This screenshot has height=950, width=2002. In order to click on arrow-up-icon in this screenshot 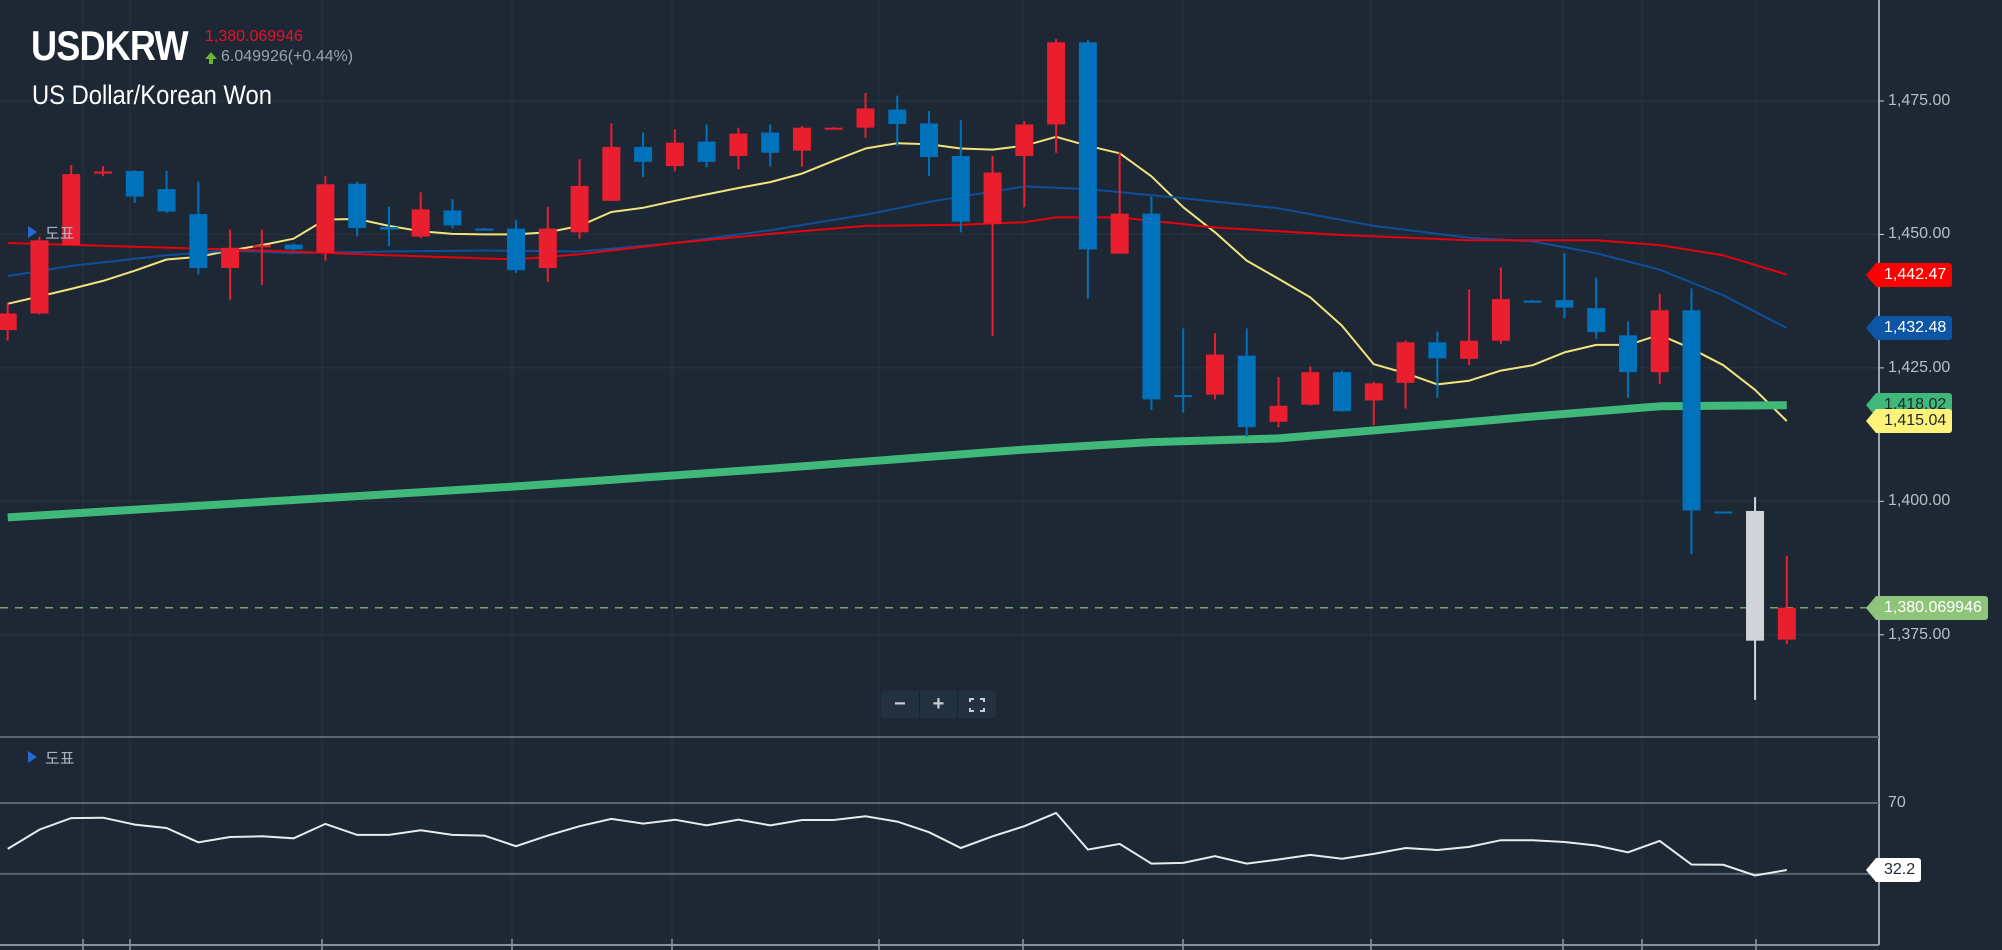, I will do `click(211, 57)`.